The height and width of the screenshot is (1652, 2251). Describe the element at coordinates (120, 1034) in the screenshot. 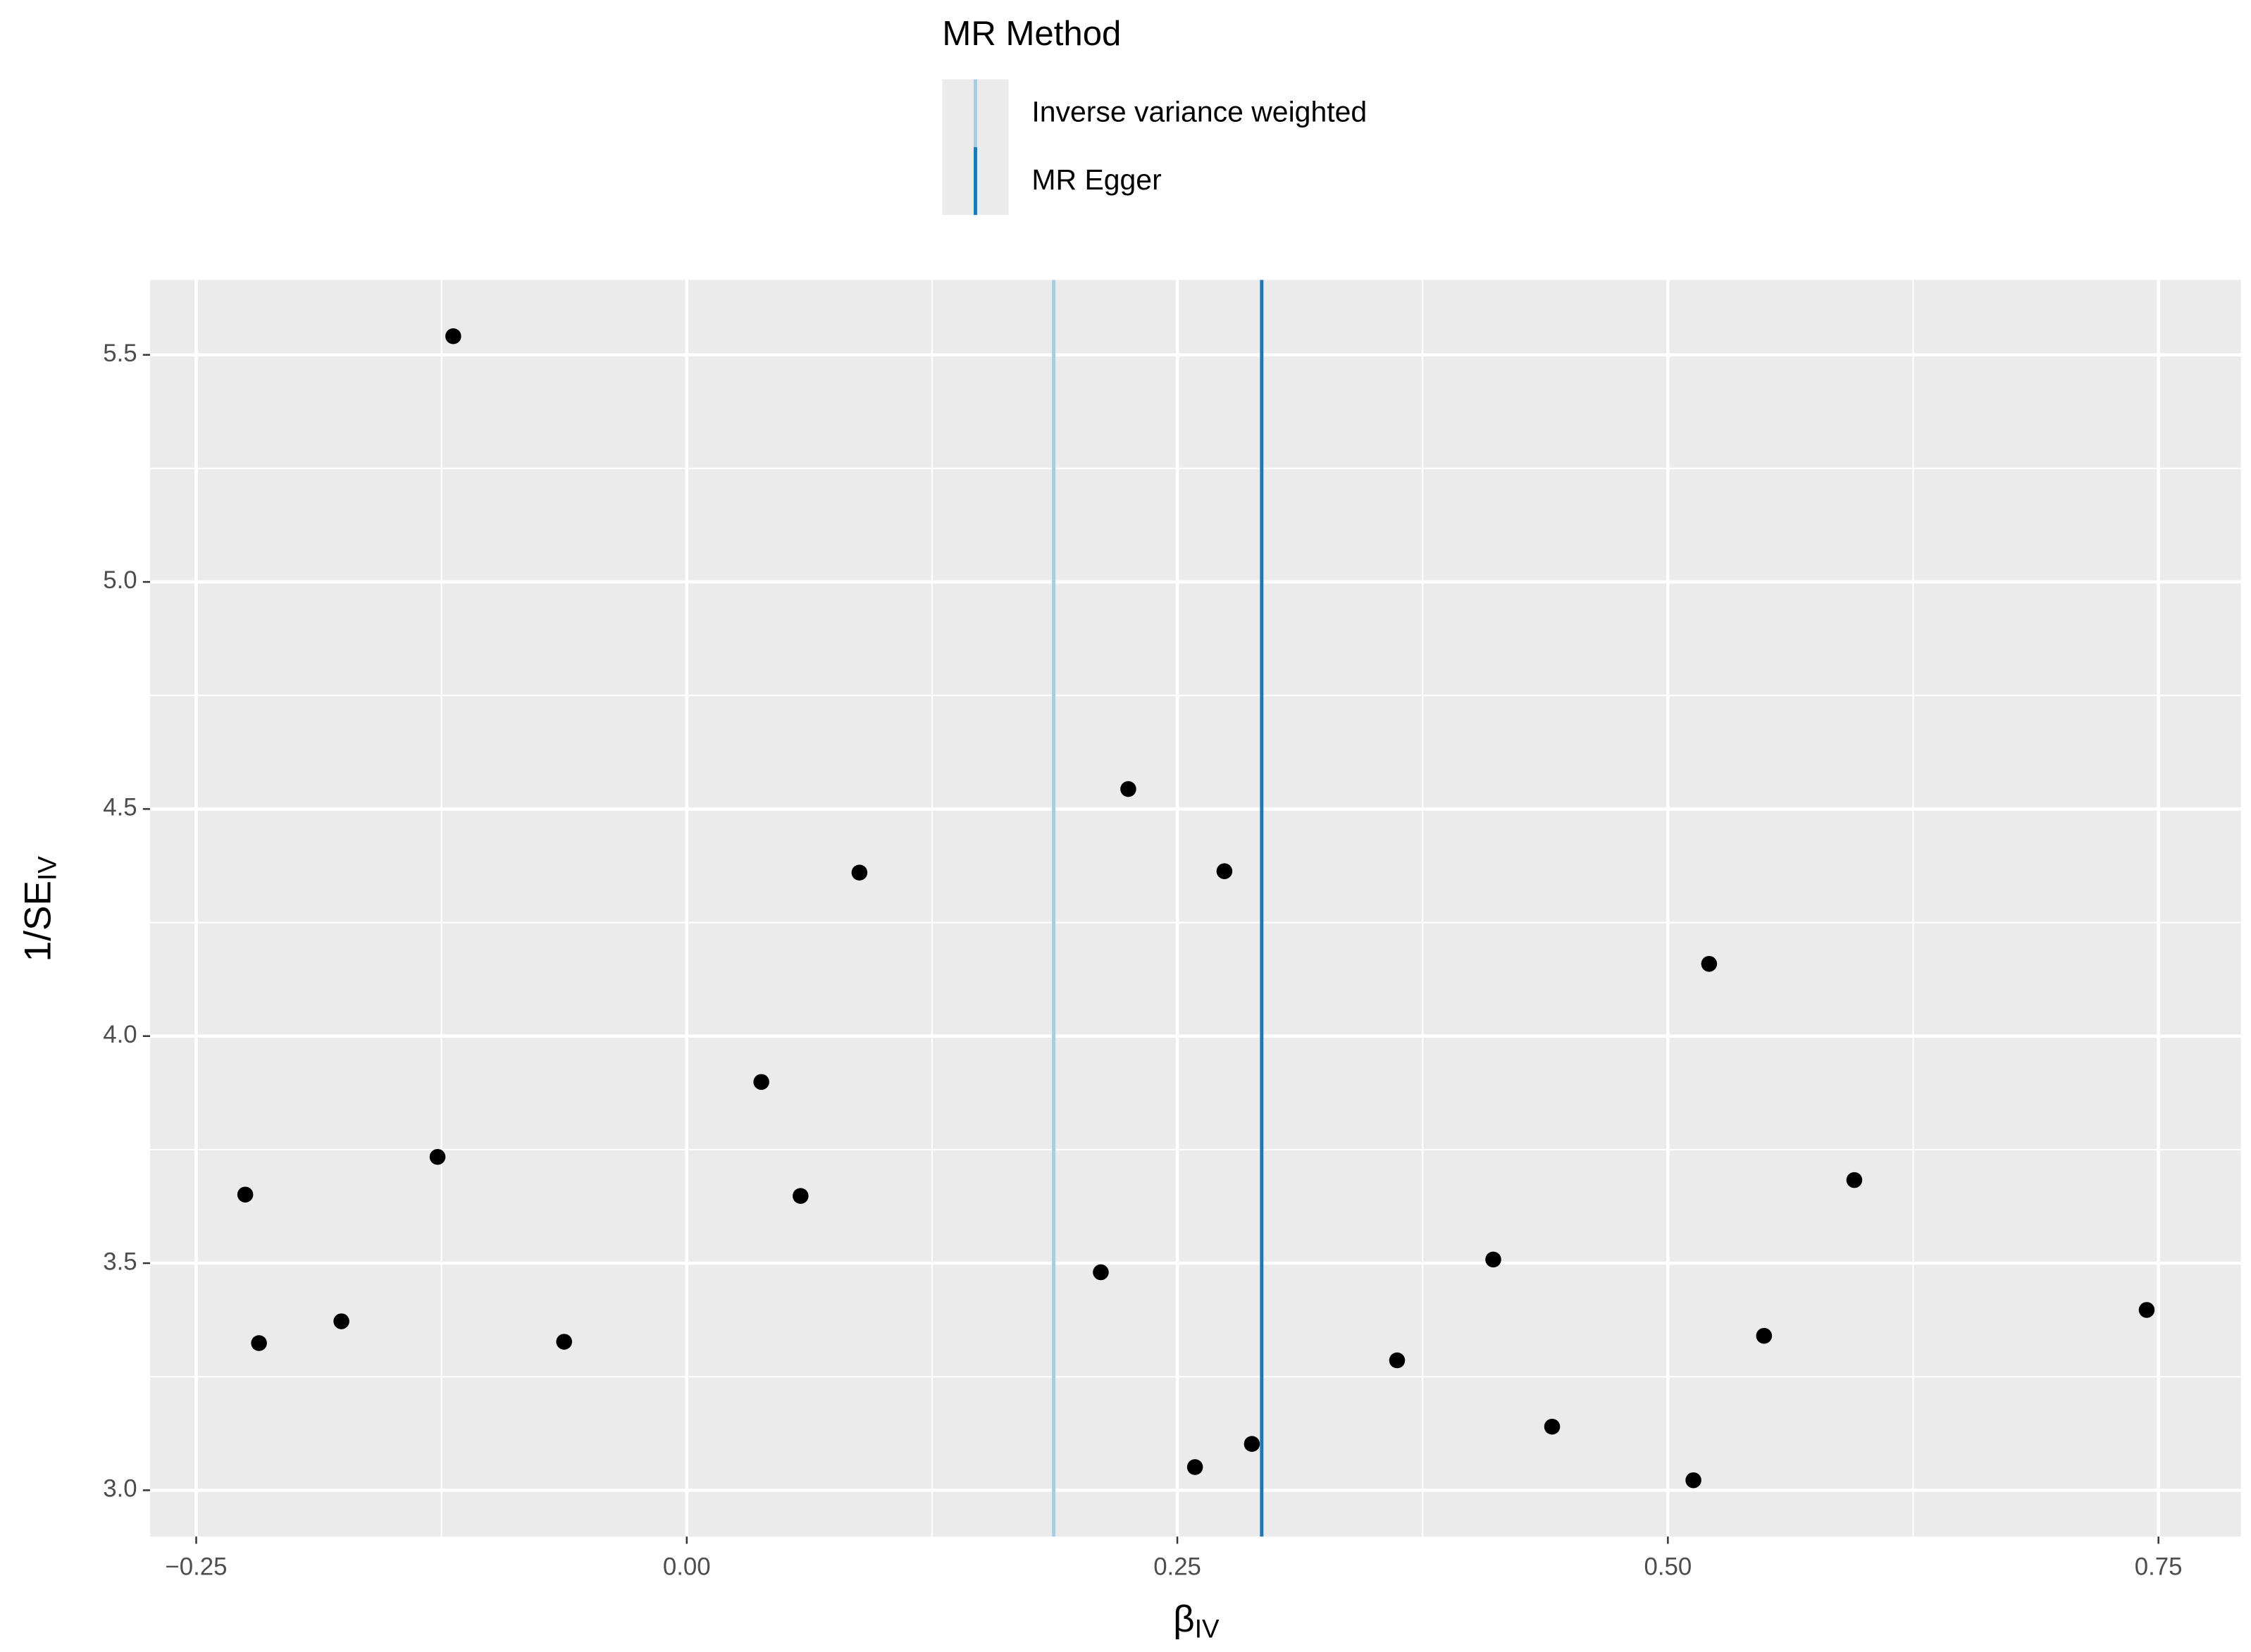

I see `y-tick-label: 4.0` at that location.